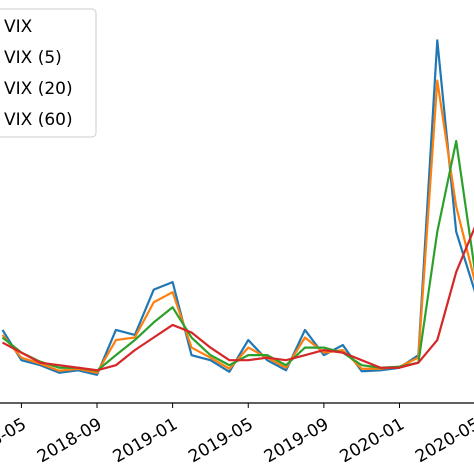  Describe the element at coordinates (221, 440) in the screenshot. I see `x-tick-label: 2019-05` at that location.